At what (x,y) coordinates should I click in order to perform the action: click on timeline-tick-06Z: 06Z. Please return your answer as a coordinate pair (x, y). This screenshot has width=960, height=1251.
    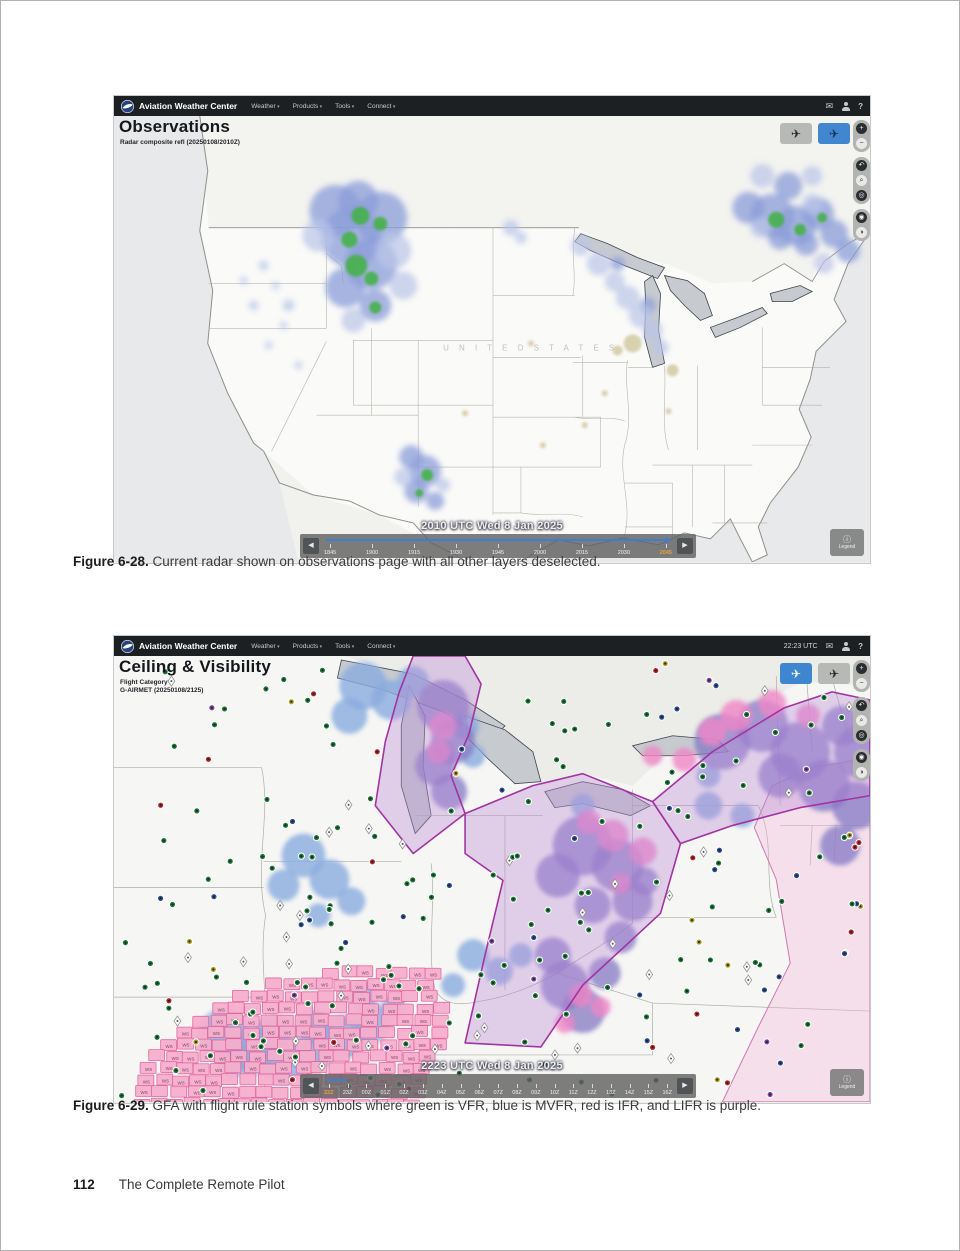
    Looking at the image, I should click on (479, 1090).